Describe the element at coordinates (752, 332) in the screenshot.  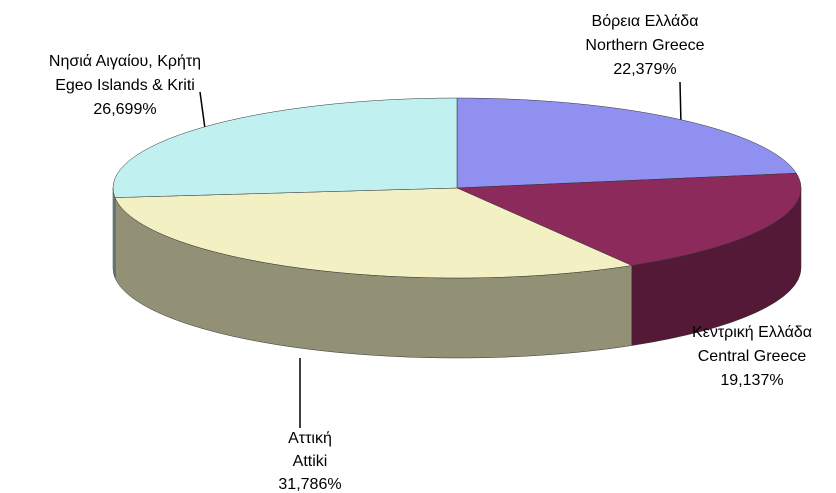
I see `label-greek: Κεντρική Ελλάδα` at that location.